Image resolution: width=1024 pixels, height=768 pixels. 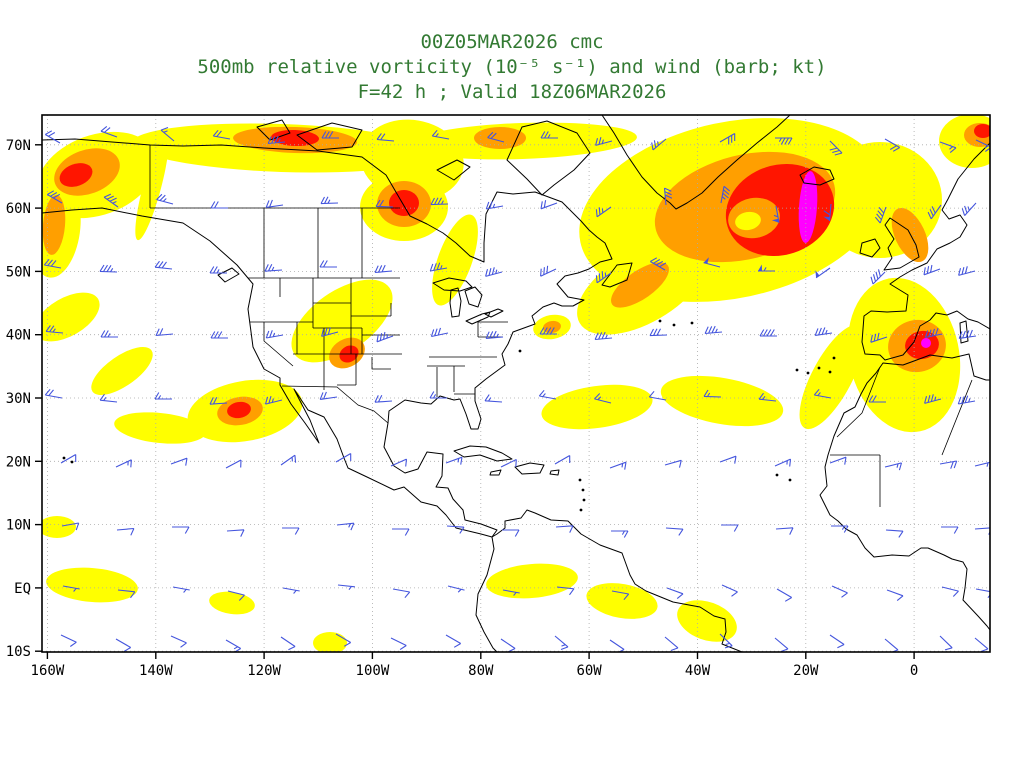 What do you see at coordinates (512, 92) in the screenshot?
I see `title-valid-time: F=42 h ; Valid 18Z06MAR2026` at bounding box center [512, 92].